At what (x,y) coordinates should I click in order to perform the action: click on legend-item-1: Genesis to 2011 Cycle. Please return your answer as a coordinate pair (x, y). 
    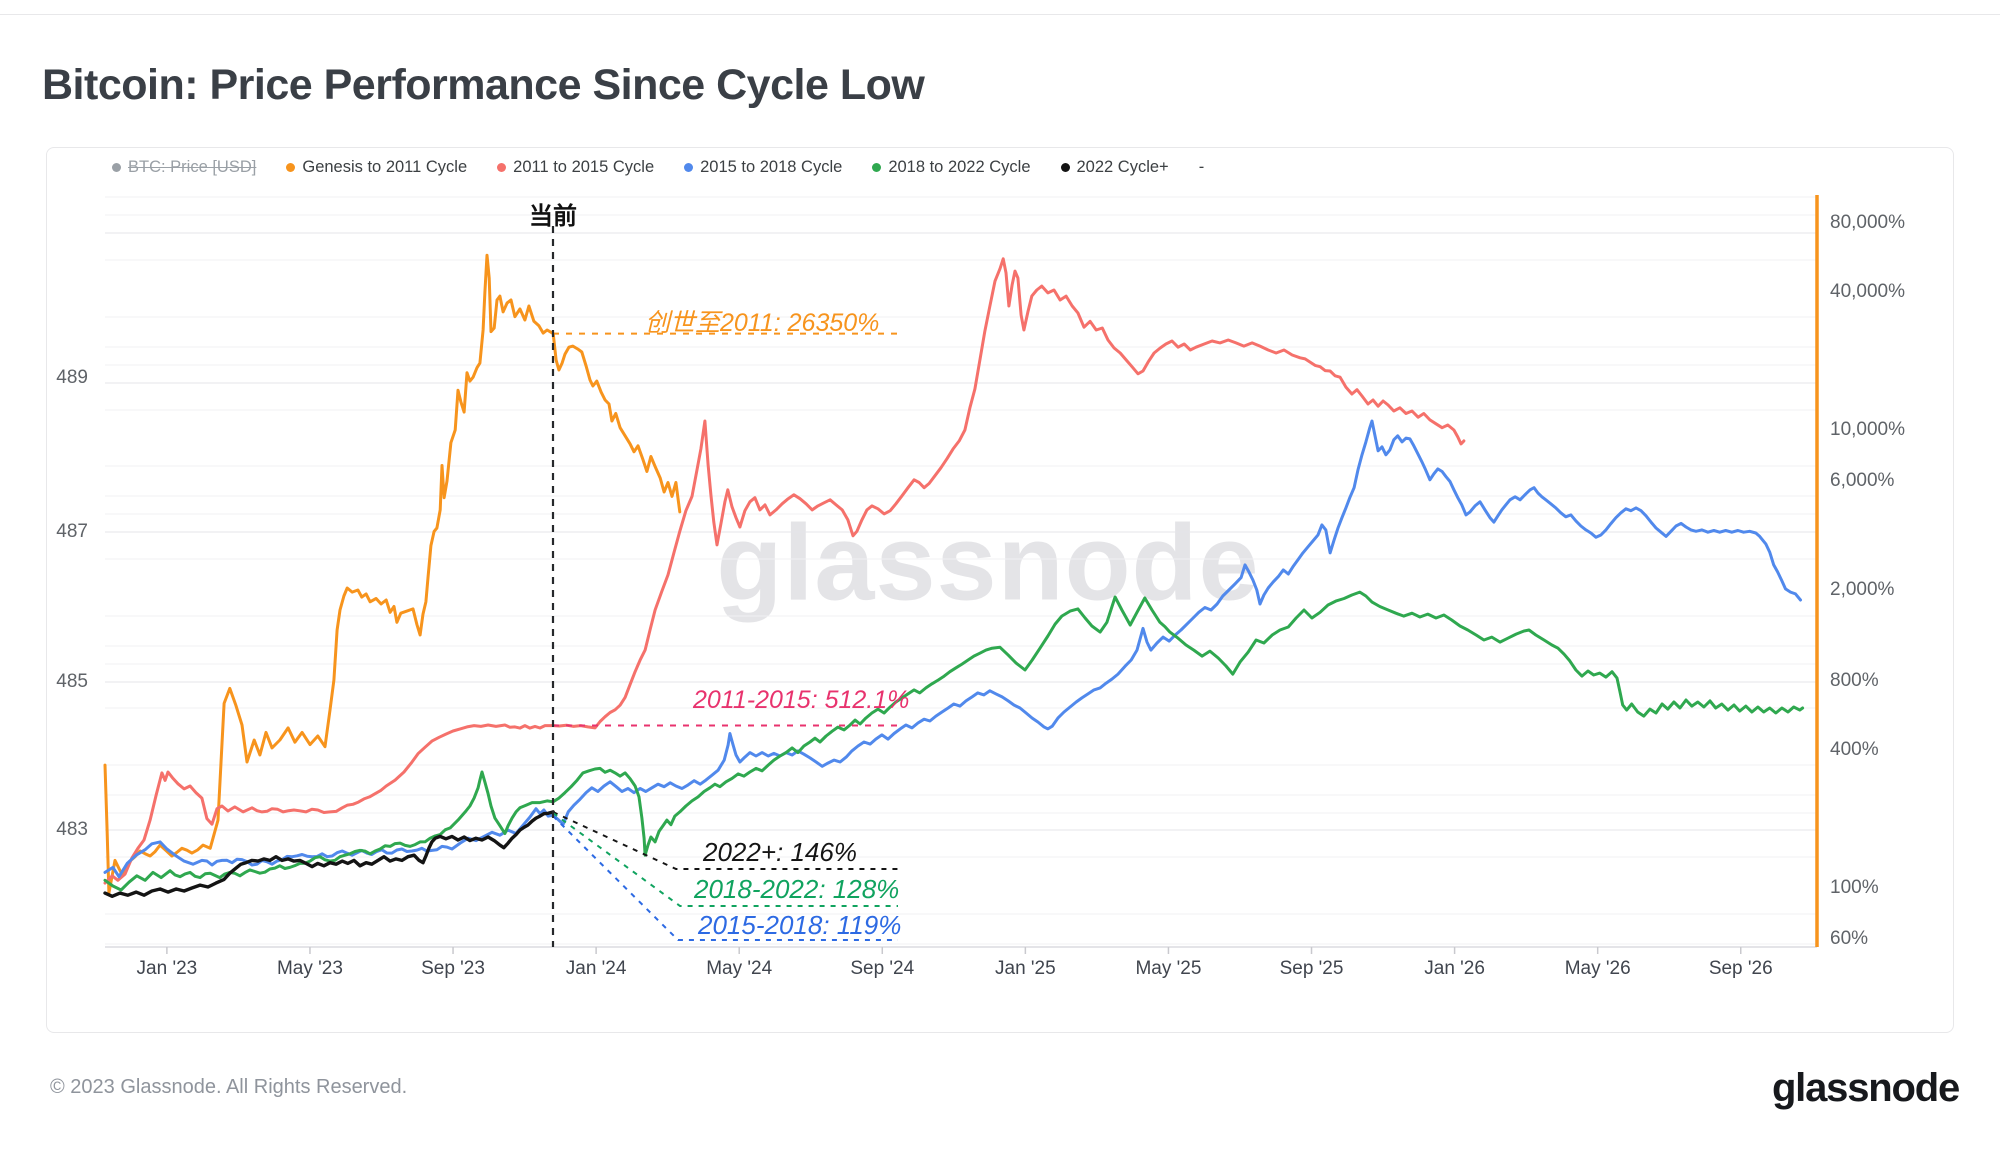
    Looking at the image, I should click on (376, 167).